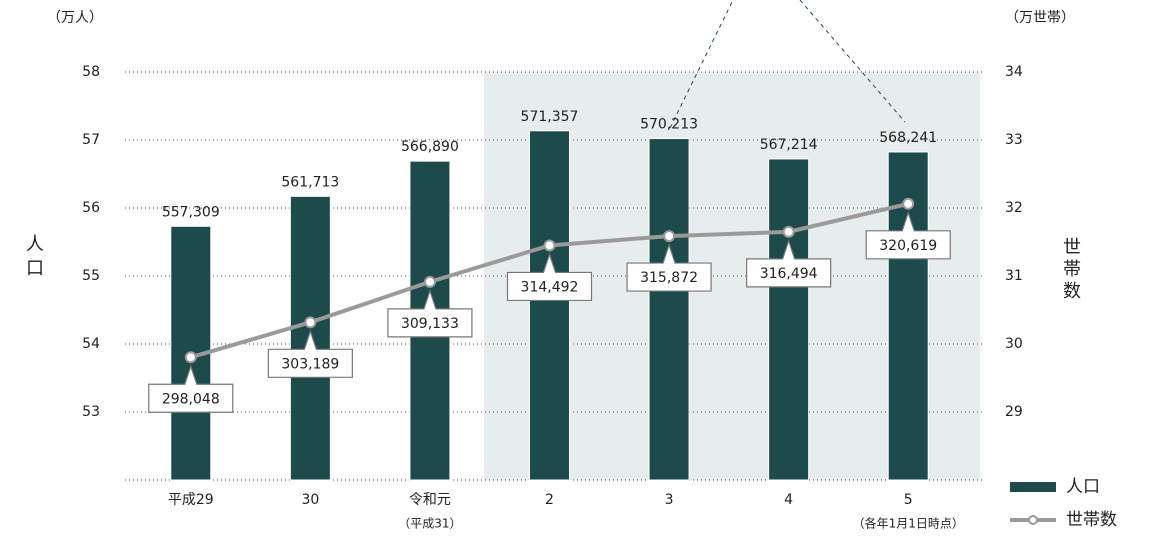  What do you see at coordinates (1014, 72) in the screenshot?
I see `y2-tick-label: 34` at bounding box center [1014, 72].